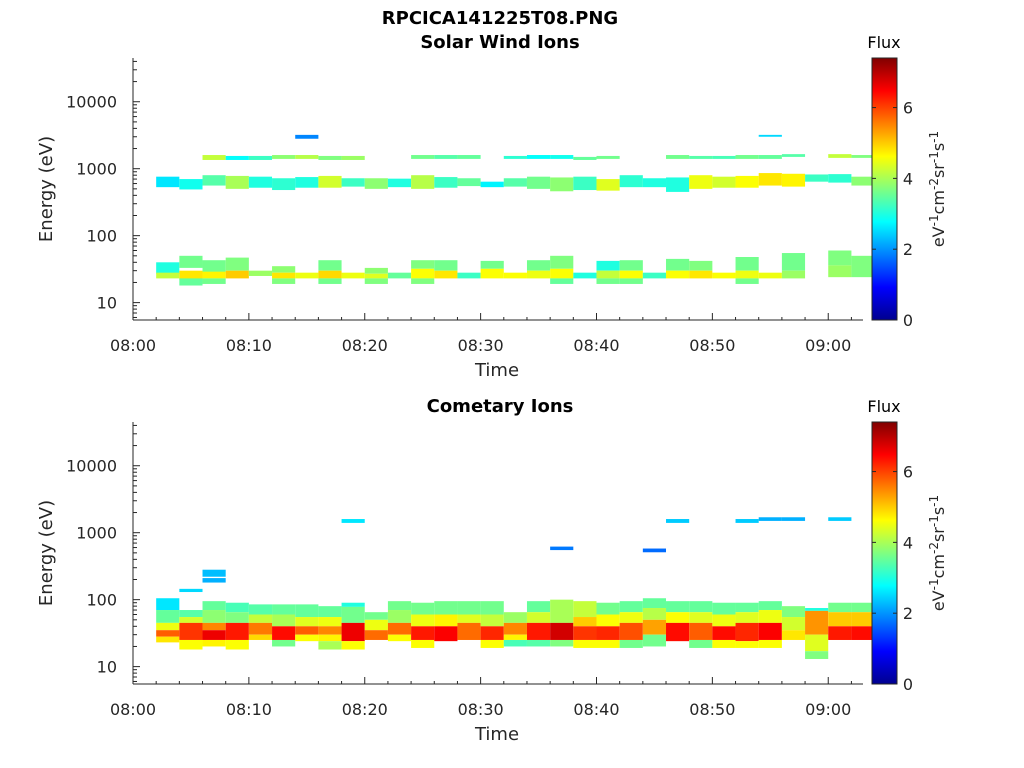 This screenshot has width=1024, height=768. What do you see at coordinates (101, 236) in the screenshot?
I see `y-tick-label: 100` at bounding box center [101, 236].